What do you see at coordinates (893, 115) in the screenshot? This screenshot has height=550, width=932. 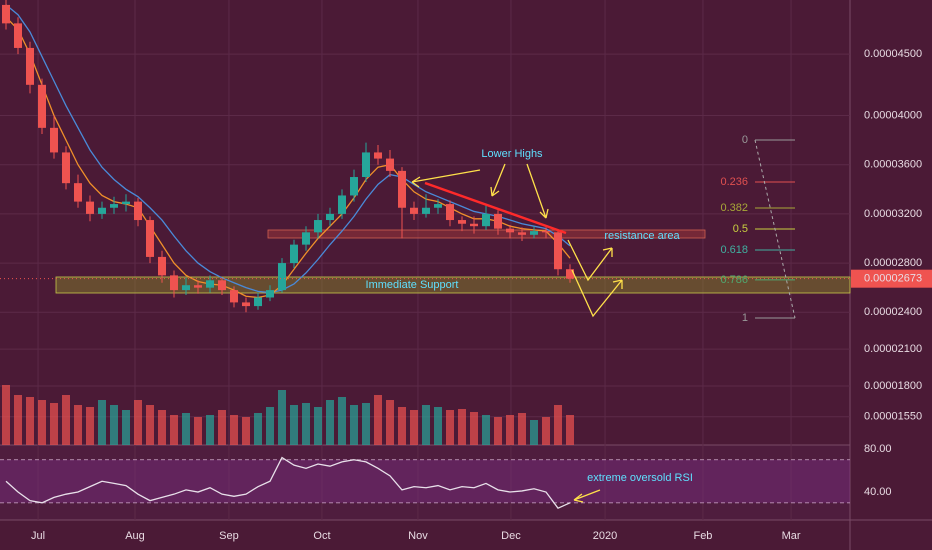 I see `y-tick-label: 0.00004000` at bounding box center [893, 115].